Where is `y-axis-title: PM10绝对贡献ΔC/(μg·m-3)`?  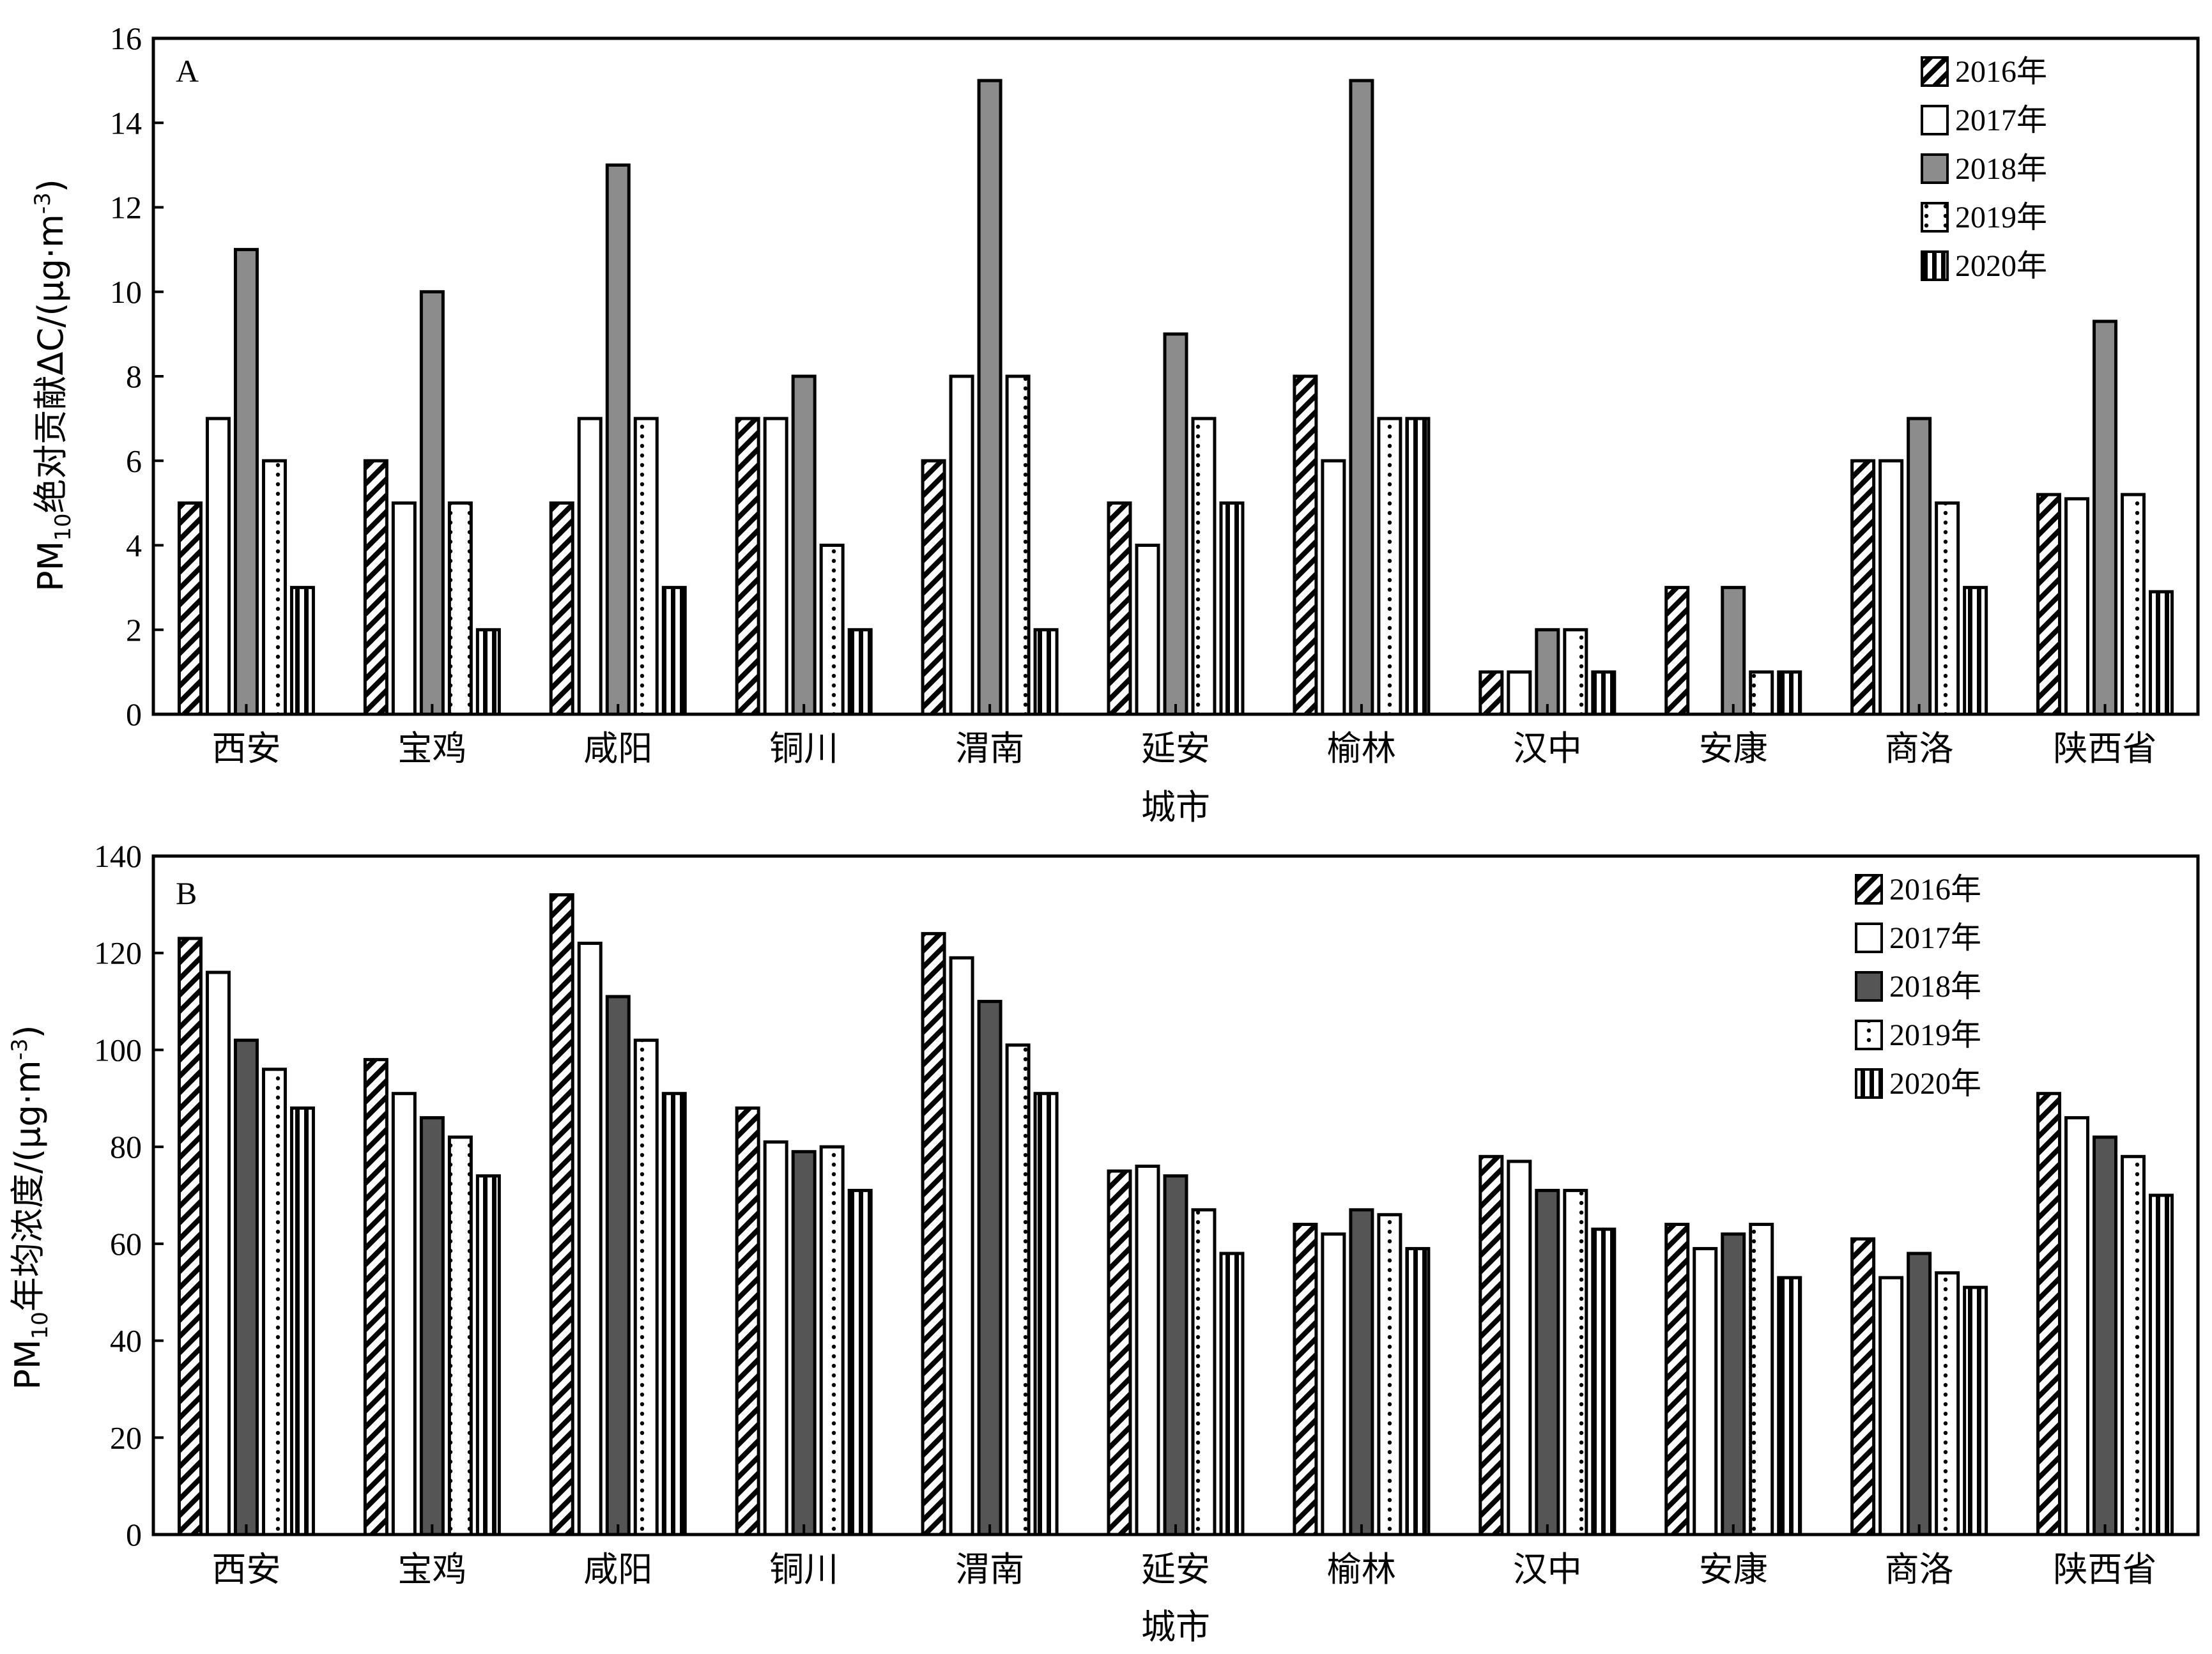
y-axis-title: PM10绝对贡献ΔC/(μg·m-3) is located at coordinates (53, 385).